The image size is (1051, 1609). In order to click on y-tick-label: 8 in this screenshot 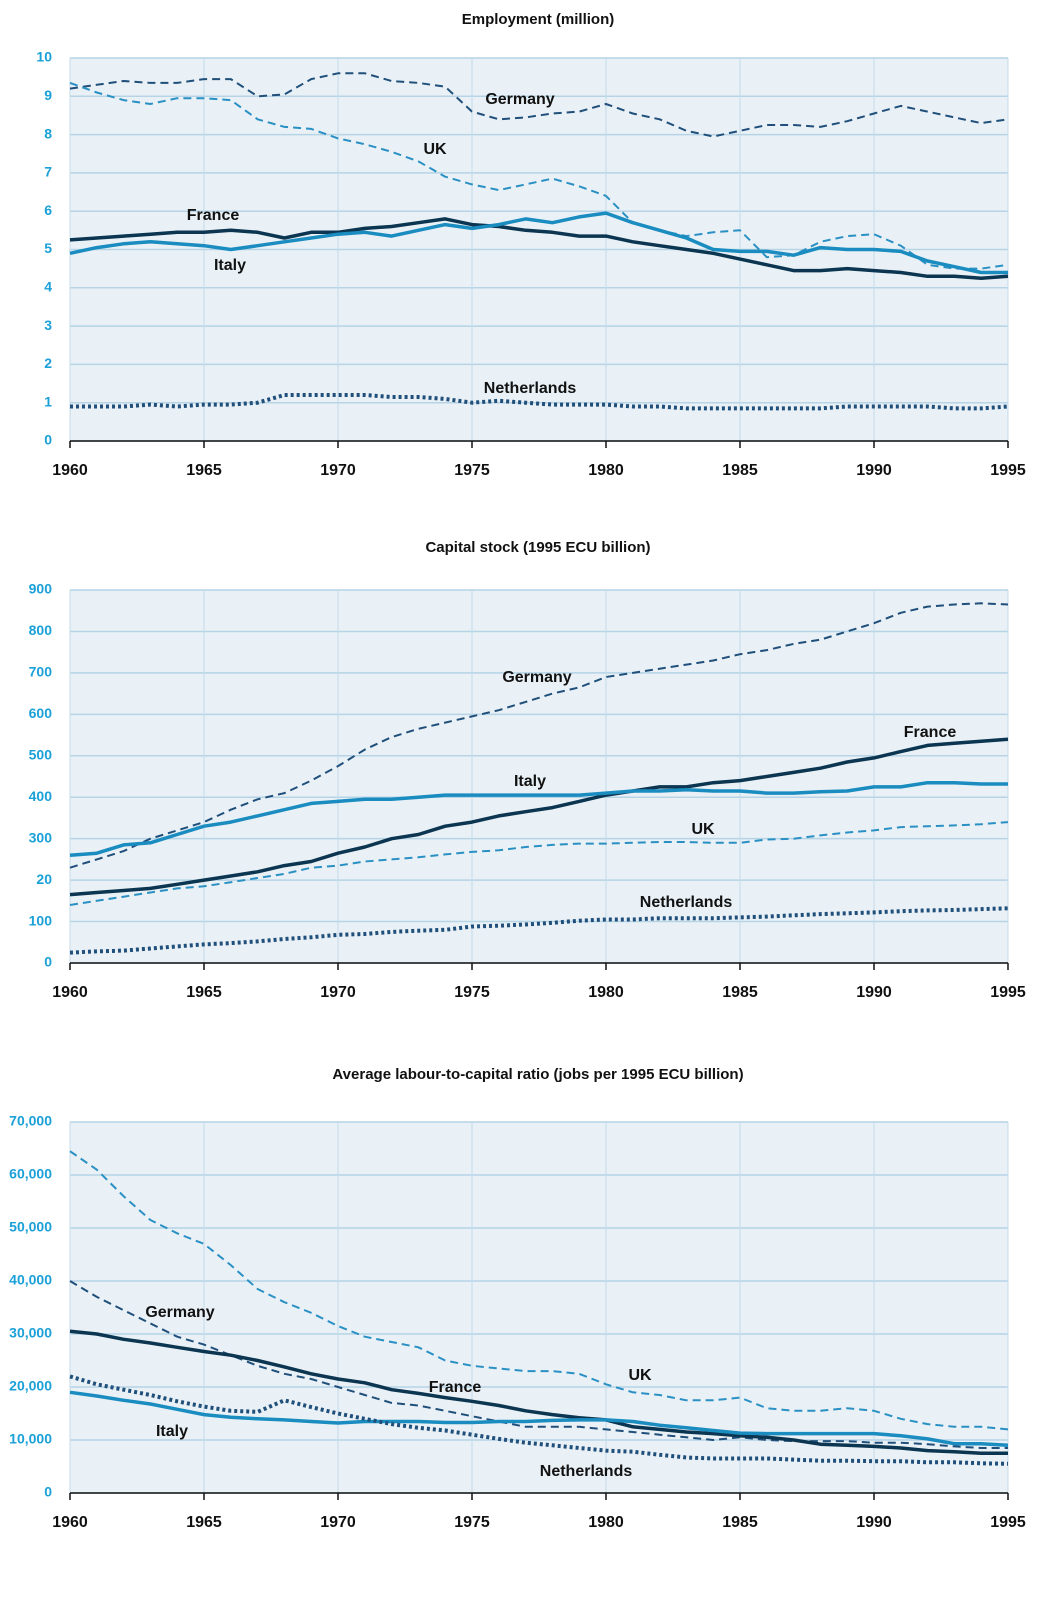, I will do `click(48, 133)`.